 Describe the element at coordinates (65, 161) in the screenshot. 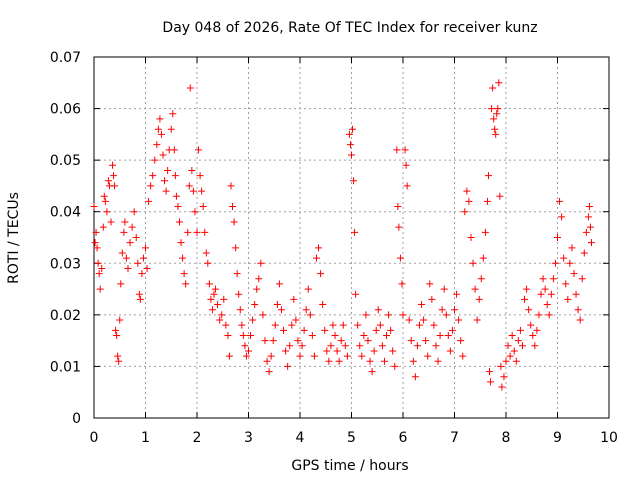

I see `y-tick-label: 0.05` at that location.